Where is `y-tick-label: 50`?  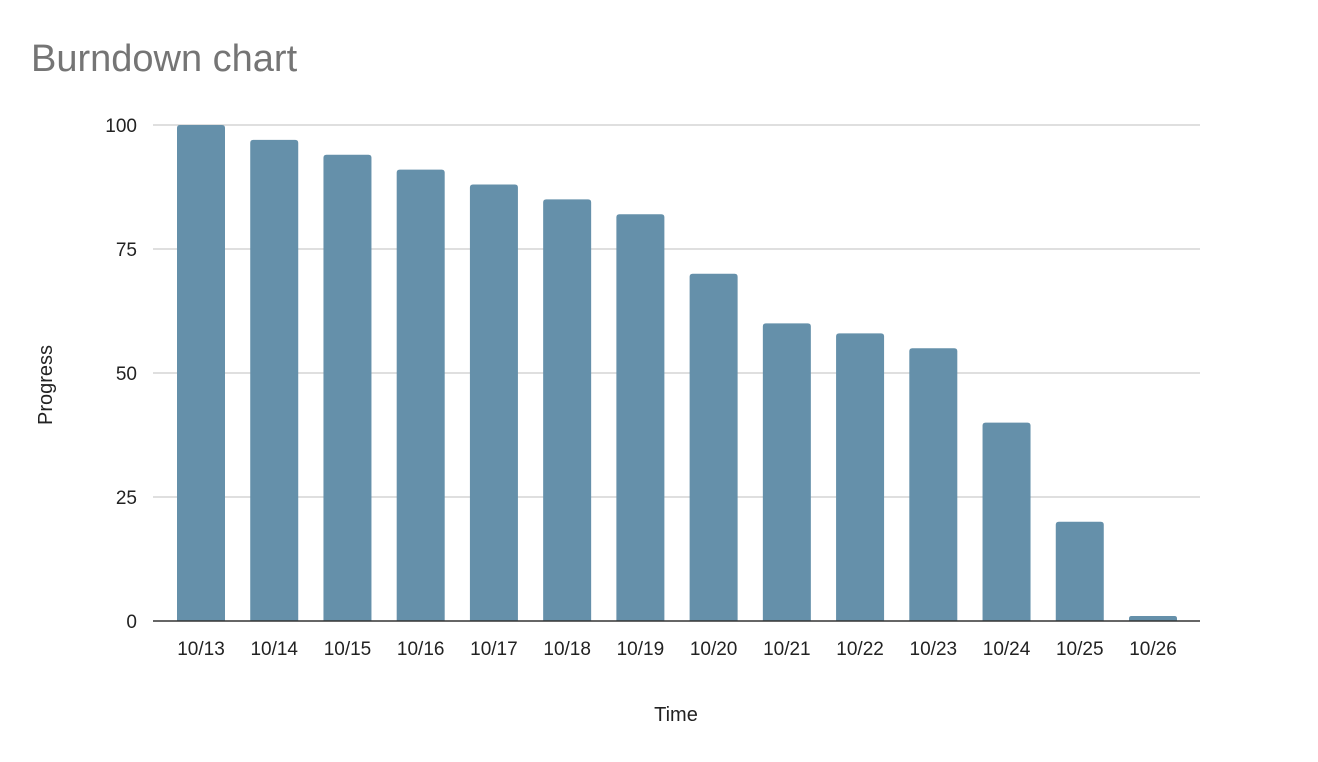 y-tick-label: 50 is located at coordinates (126, 374).